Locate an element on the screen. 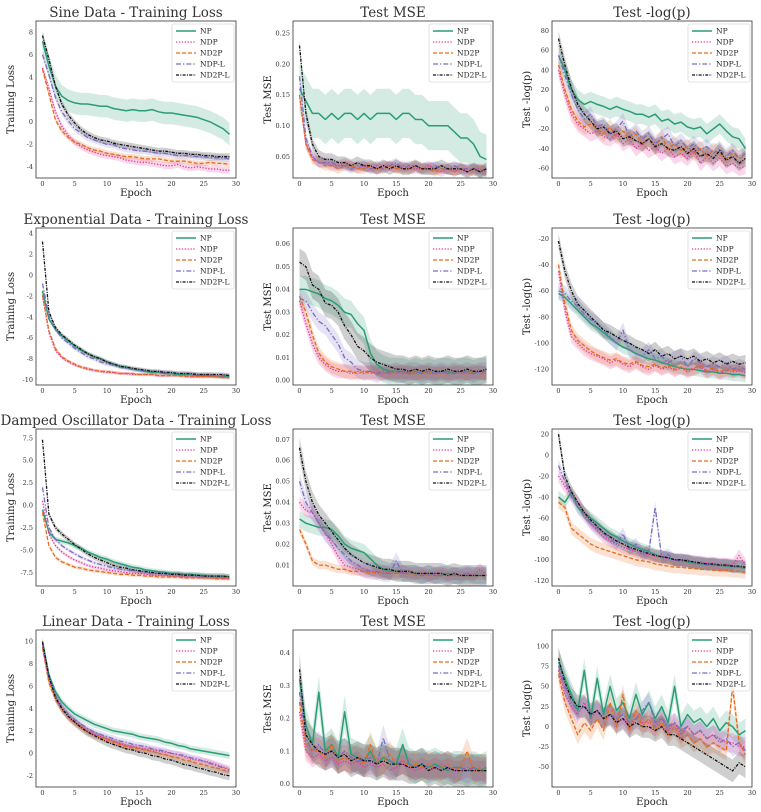 The height and width of the screenshot is (812, 761). y-tick-label: 0.06 is located at coordinates (283, 461).